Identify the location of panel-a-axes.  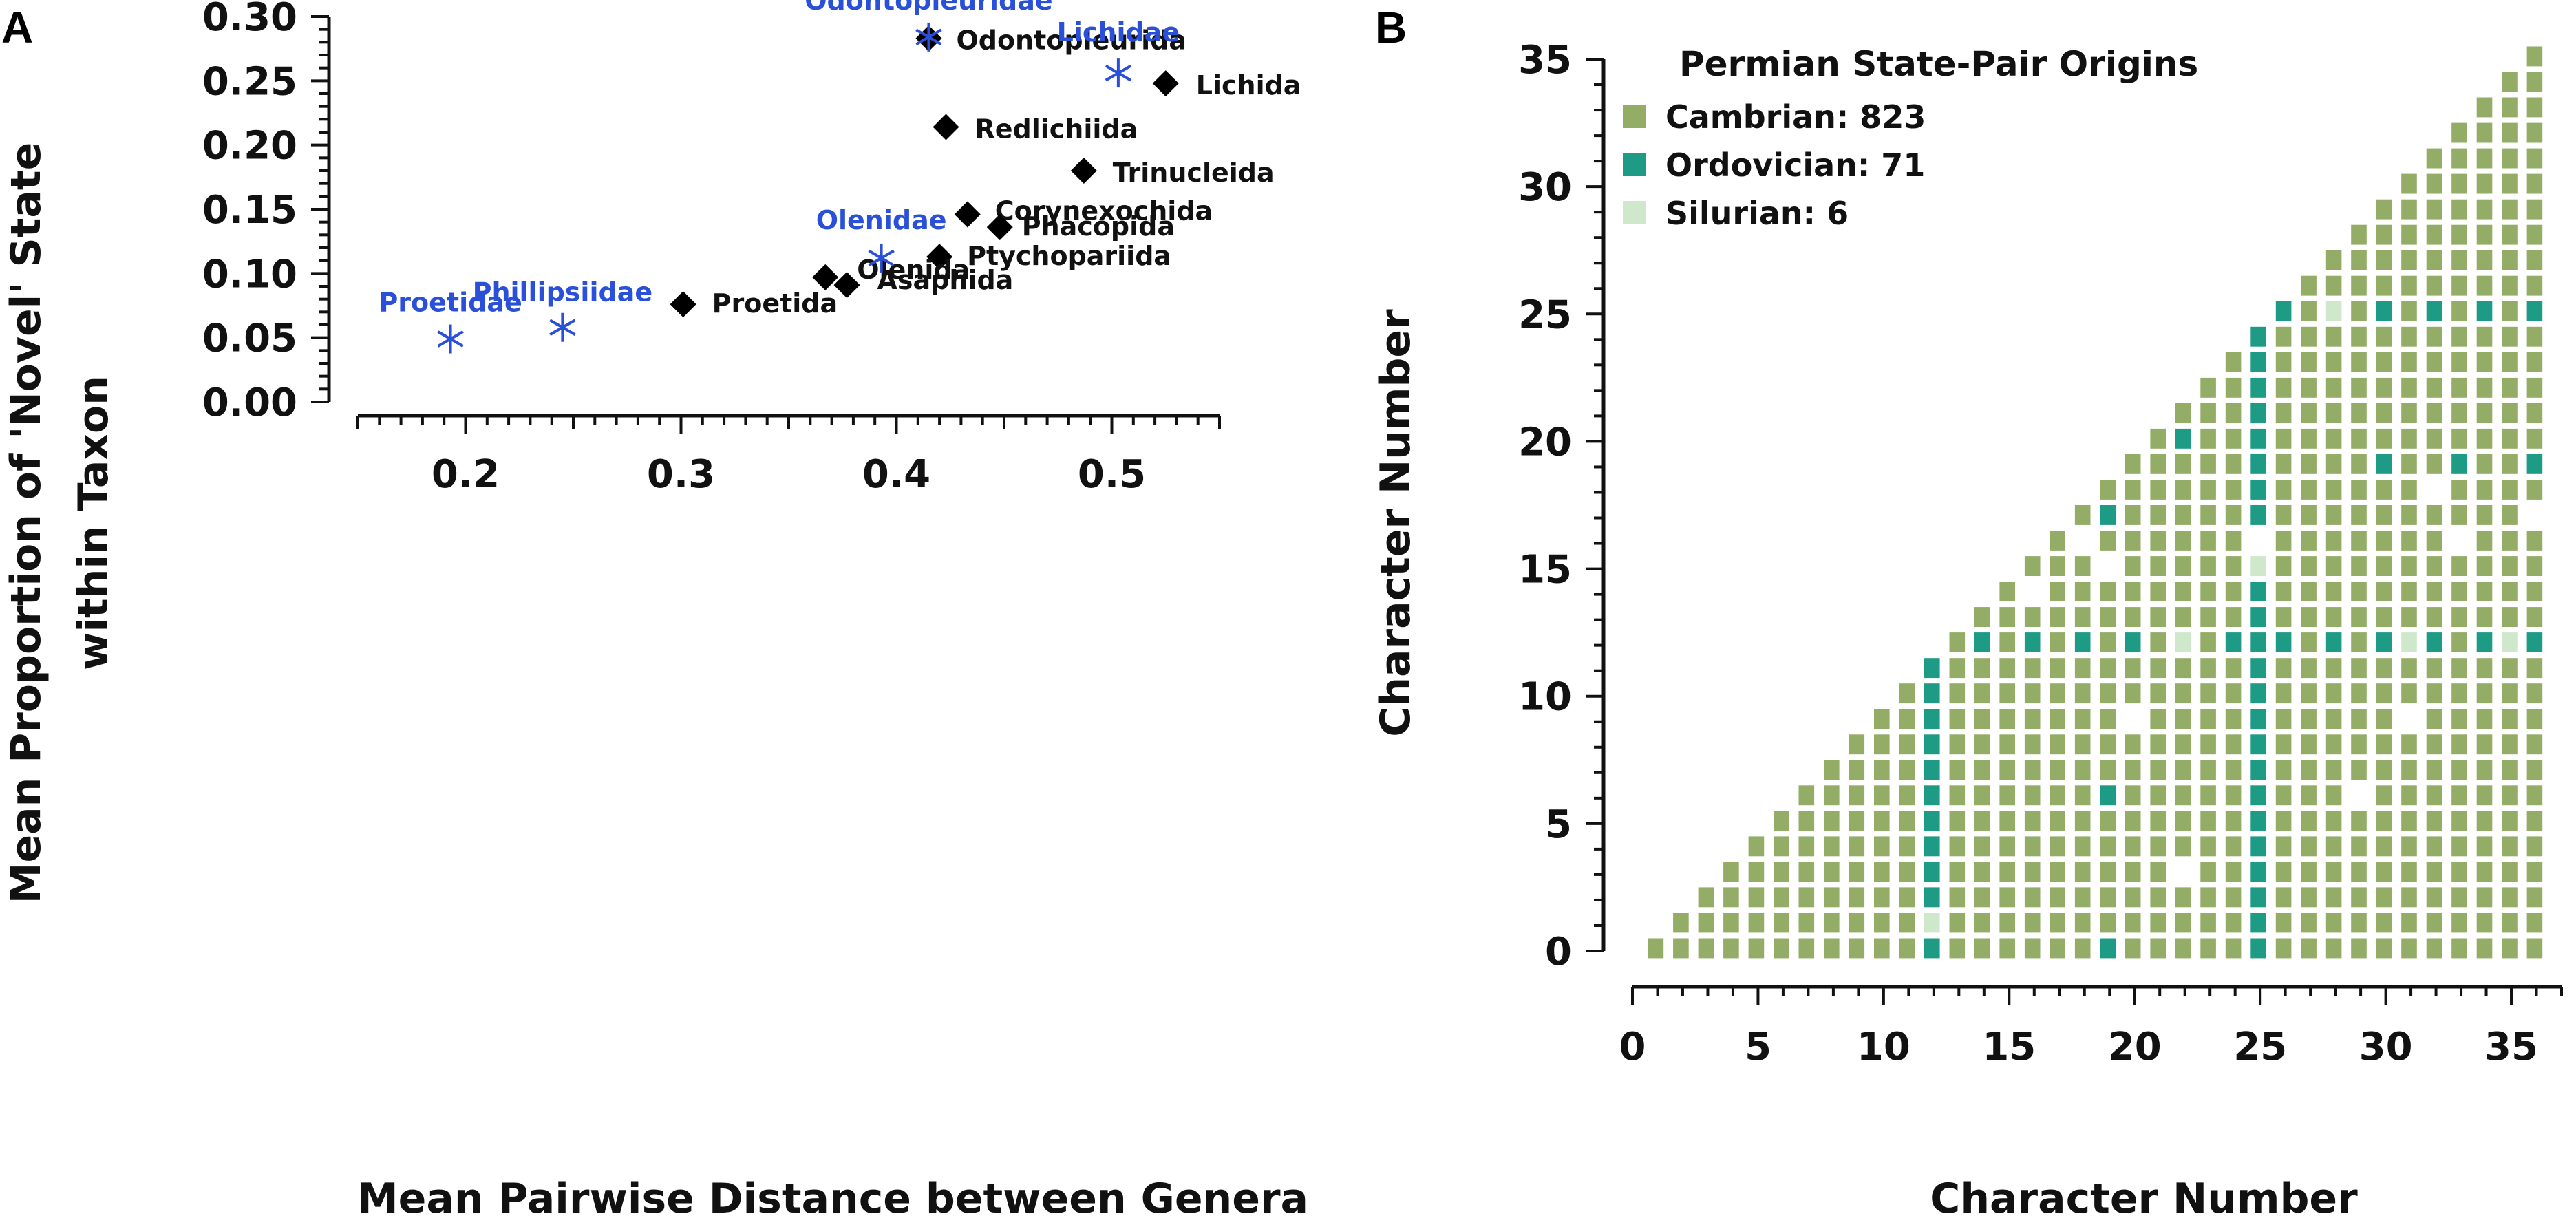
(766, 225).